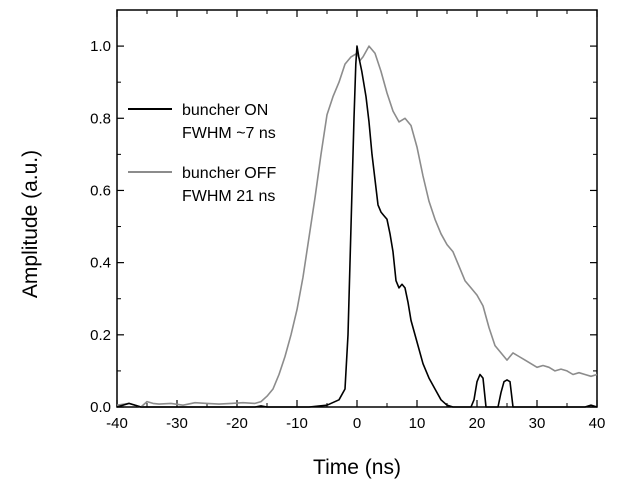 The image size is (632, 484). I want to click on x-tick-label: 10, so click(417, 423).